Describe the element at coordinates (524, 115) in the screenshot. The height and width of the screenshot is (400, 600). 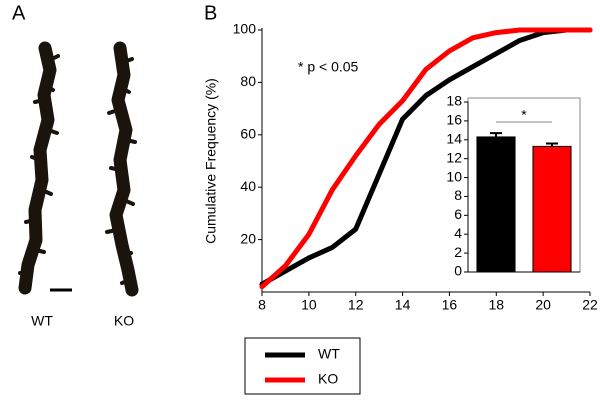
I see `annotation: *` at that location.